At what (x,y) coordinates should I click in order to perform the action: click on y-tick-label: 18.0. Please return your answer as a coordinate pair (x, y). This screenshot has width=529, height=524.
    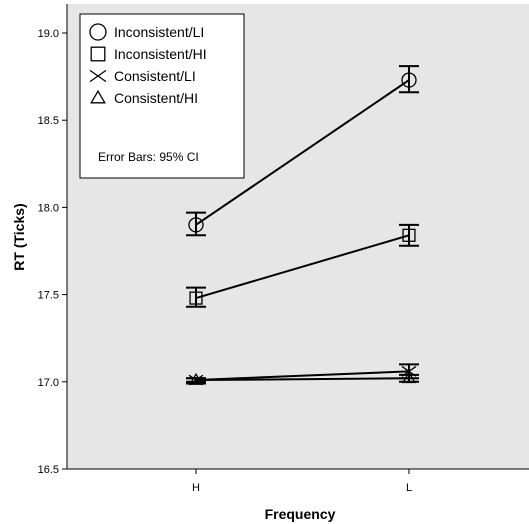
    Looking at the image, I should click on (48, 208).